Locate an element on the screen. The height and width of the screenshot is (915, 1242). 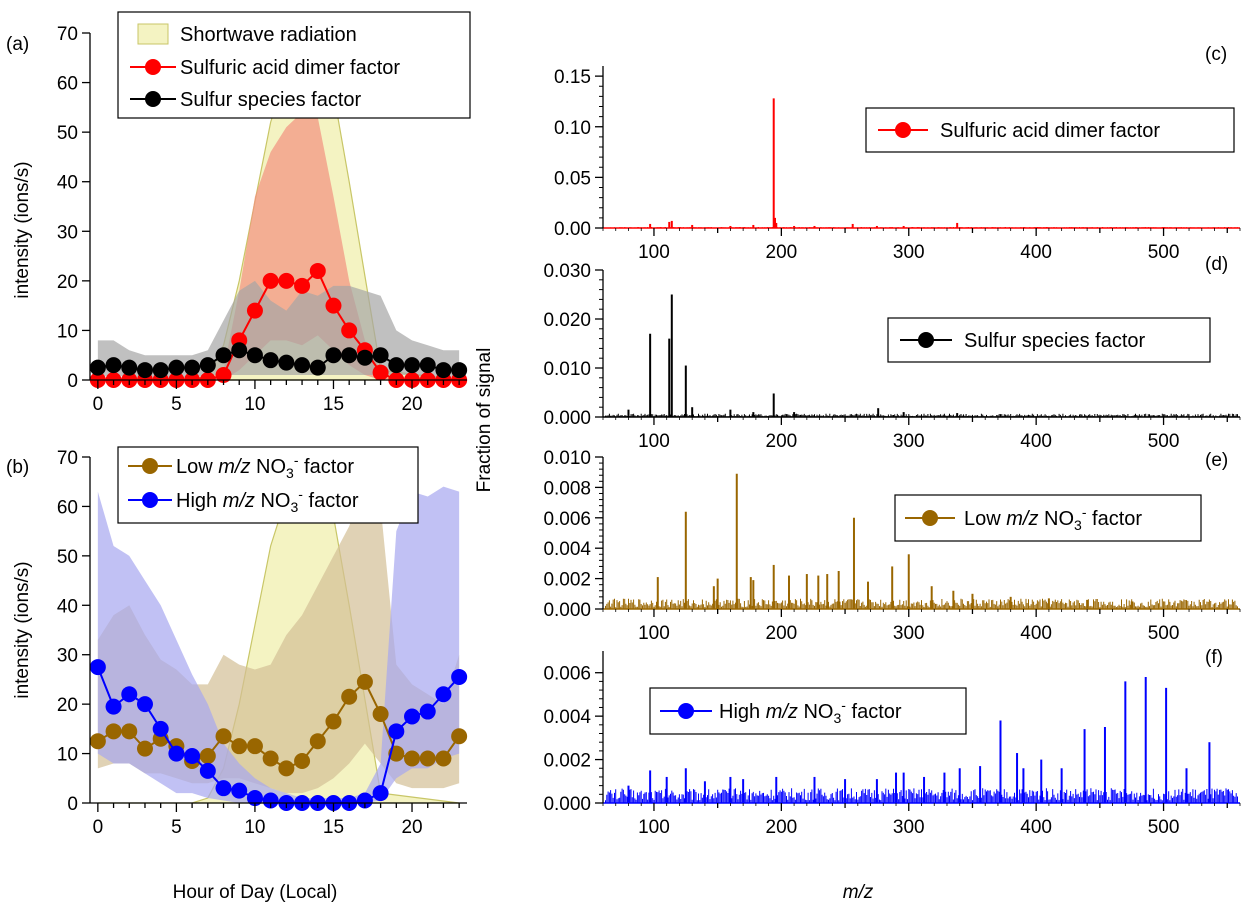
panel-a-ytick-label: 20 is located at coordinates (67, 282).